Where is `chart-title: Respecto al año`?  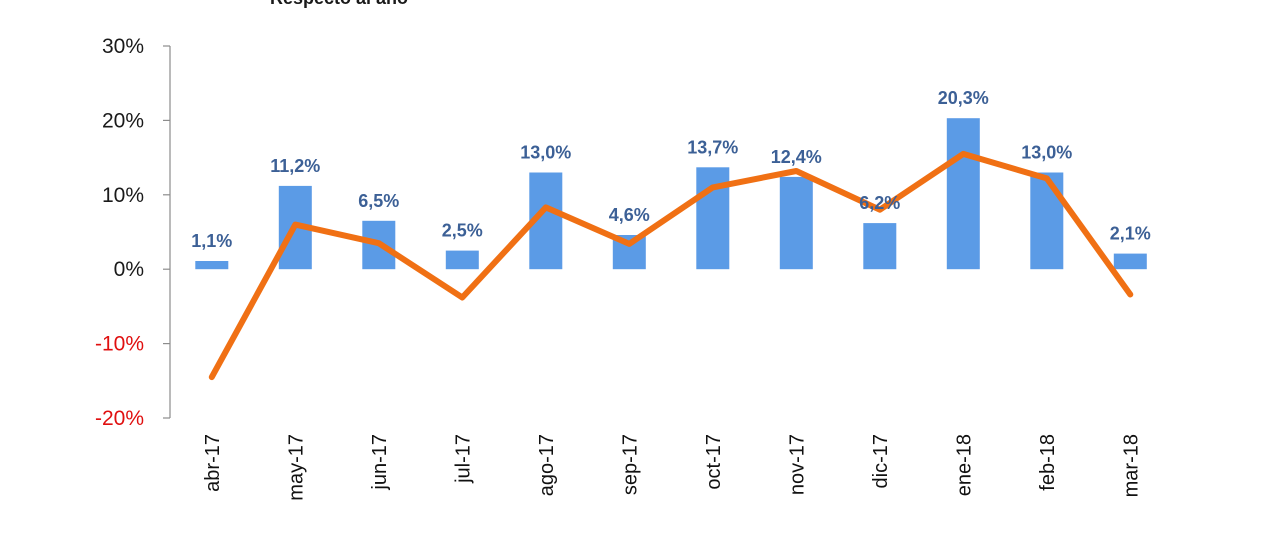
chart-title: Respecto al año is located at coordinates (339, 4).